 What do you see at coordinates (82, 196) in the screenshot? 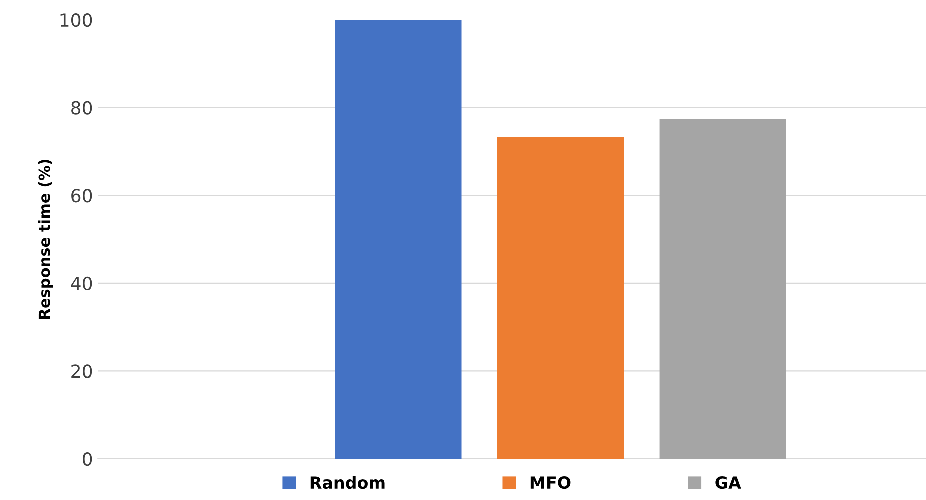
I see `y-tick-label: 60` at bounding box center [82, 196].